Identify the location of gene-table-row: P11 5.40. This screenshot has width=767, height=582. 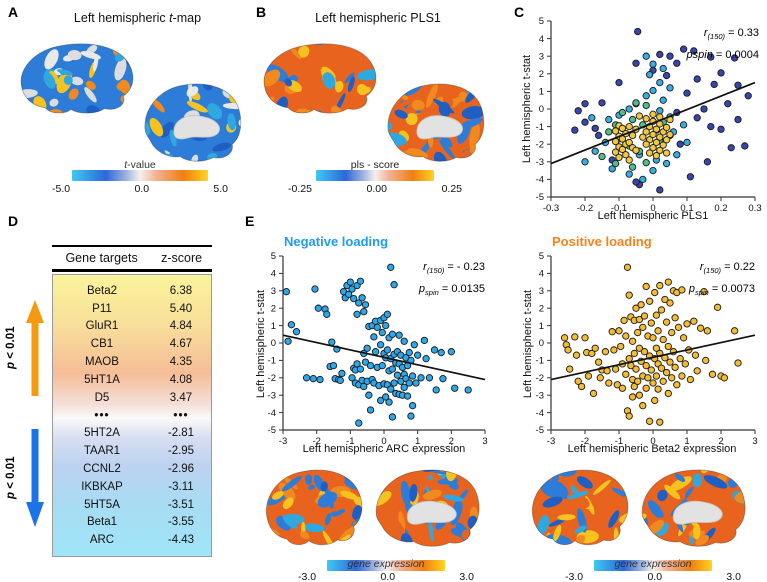
(132, 309).